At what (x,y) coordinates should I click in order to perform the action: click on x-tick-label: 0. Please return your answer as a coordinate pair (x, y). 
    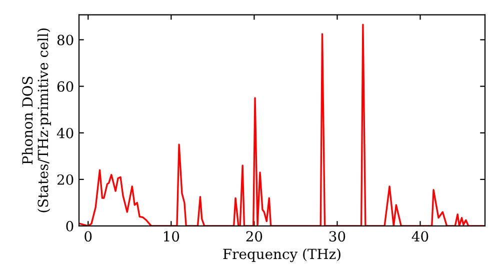
    Looking at the image, I should click on (88, 236).